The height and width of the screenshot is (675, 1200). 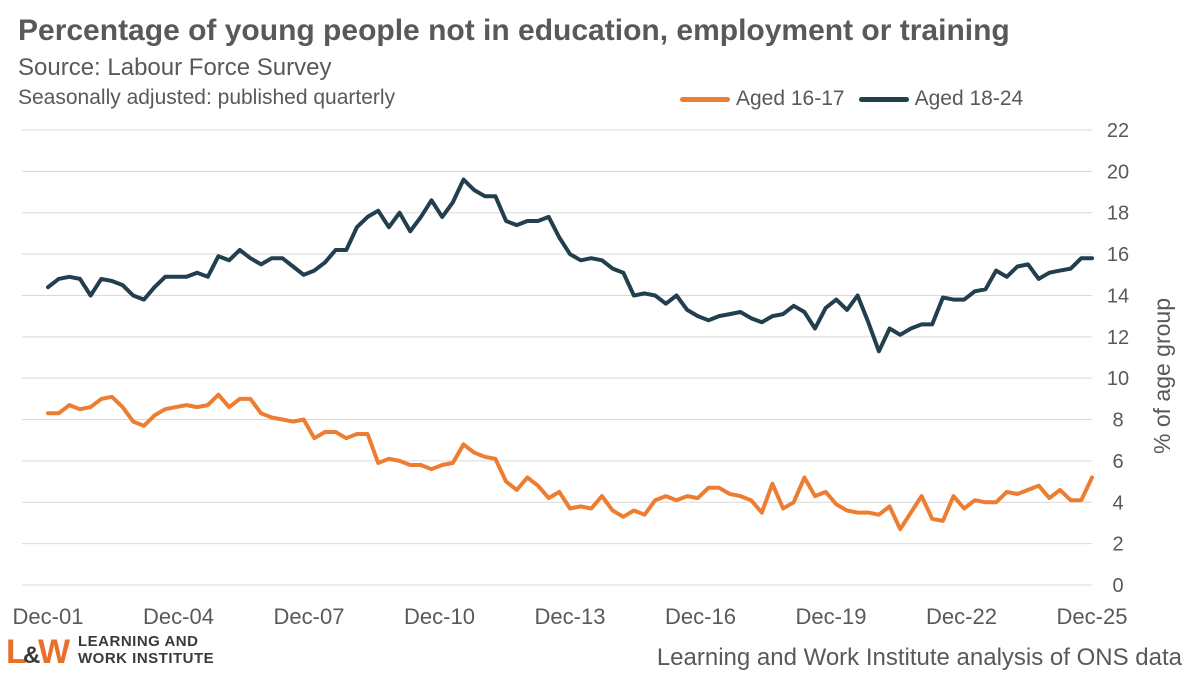 What do you see at coordinates (1117, 421) in the screenshot?
I see `y-tick-label: 8` at bounding box center [1117, 421].